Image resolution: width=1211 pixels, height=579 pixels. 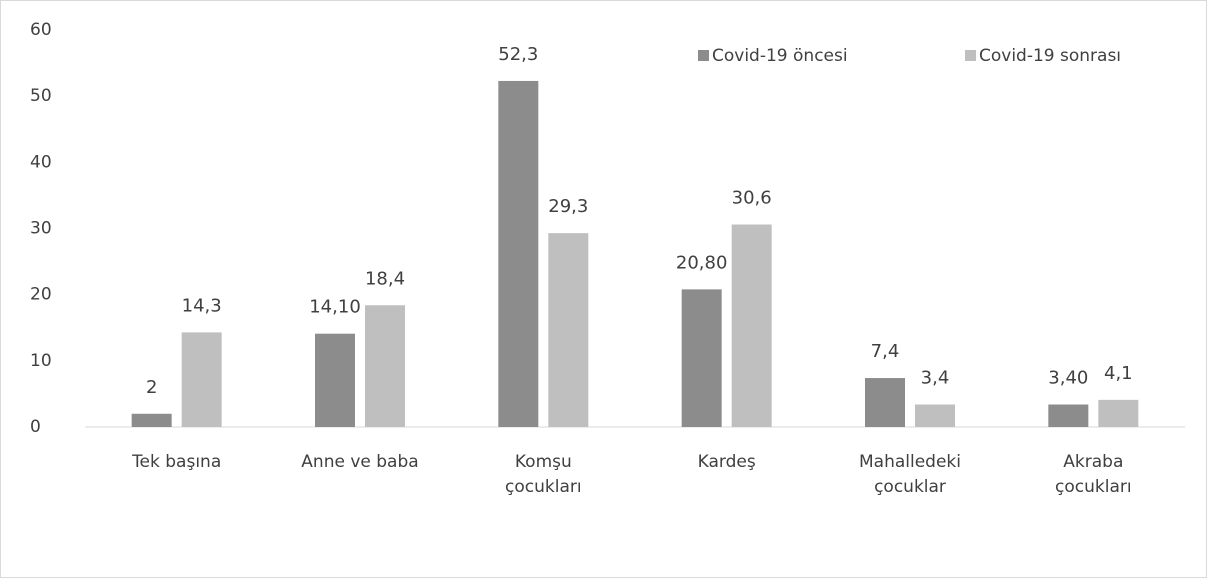 I want to click on y-tick-label: 60, so click(x=41, y=30).